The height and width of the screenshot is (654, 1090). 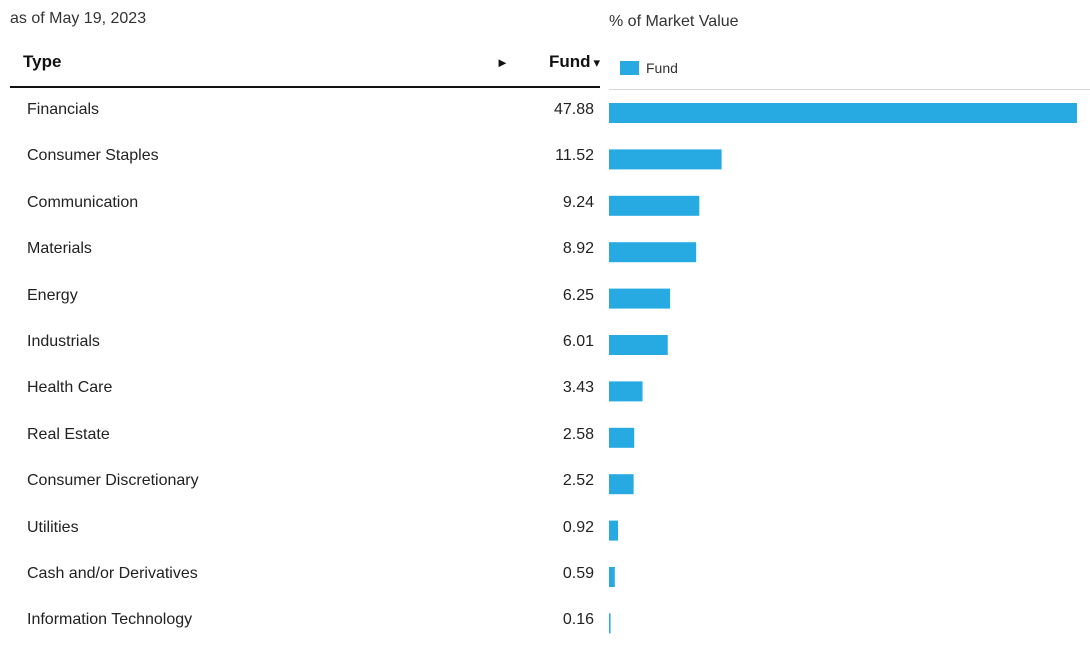 I want to click on row-fund-value: 6.25, so click(x=578, y=295).